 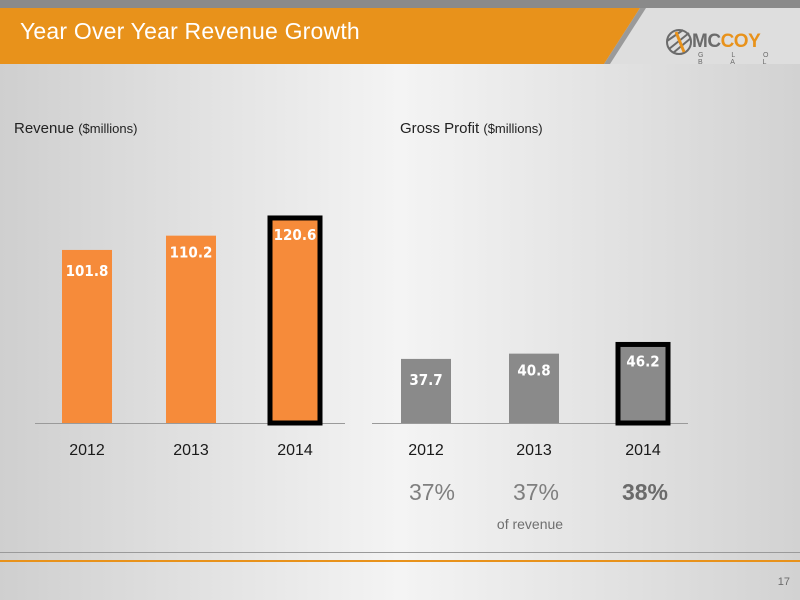 I want to click on footer-rule, so click(x=400, y=552).